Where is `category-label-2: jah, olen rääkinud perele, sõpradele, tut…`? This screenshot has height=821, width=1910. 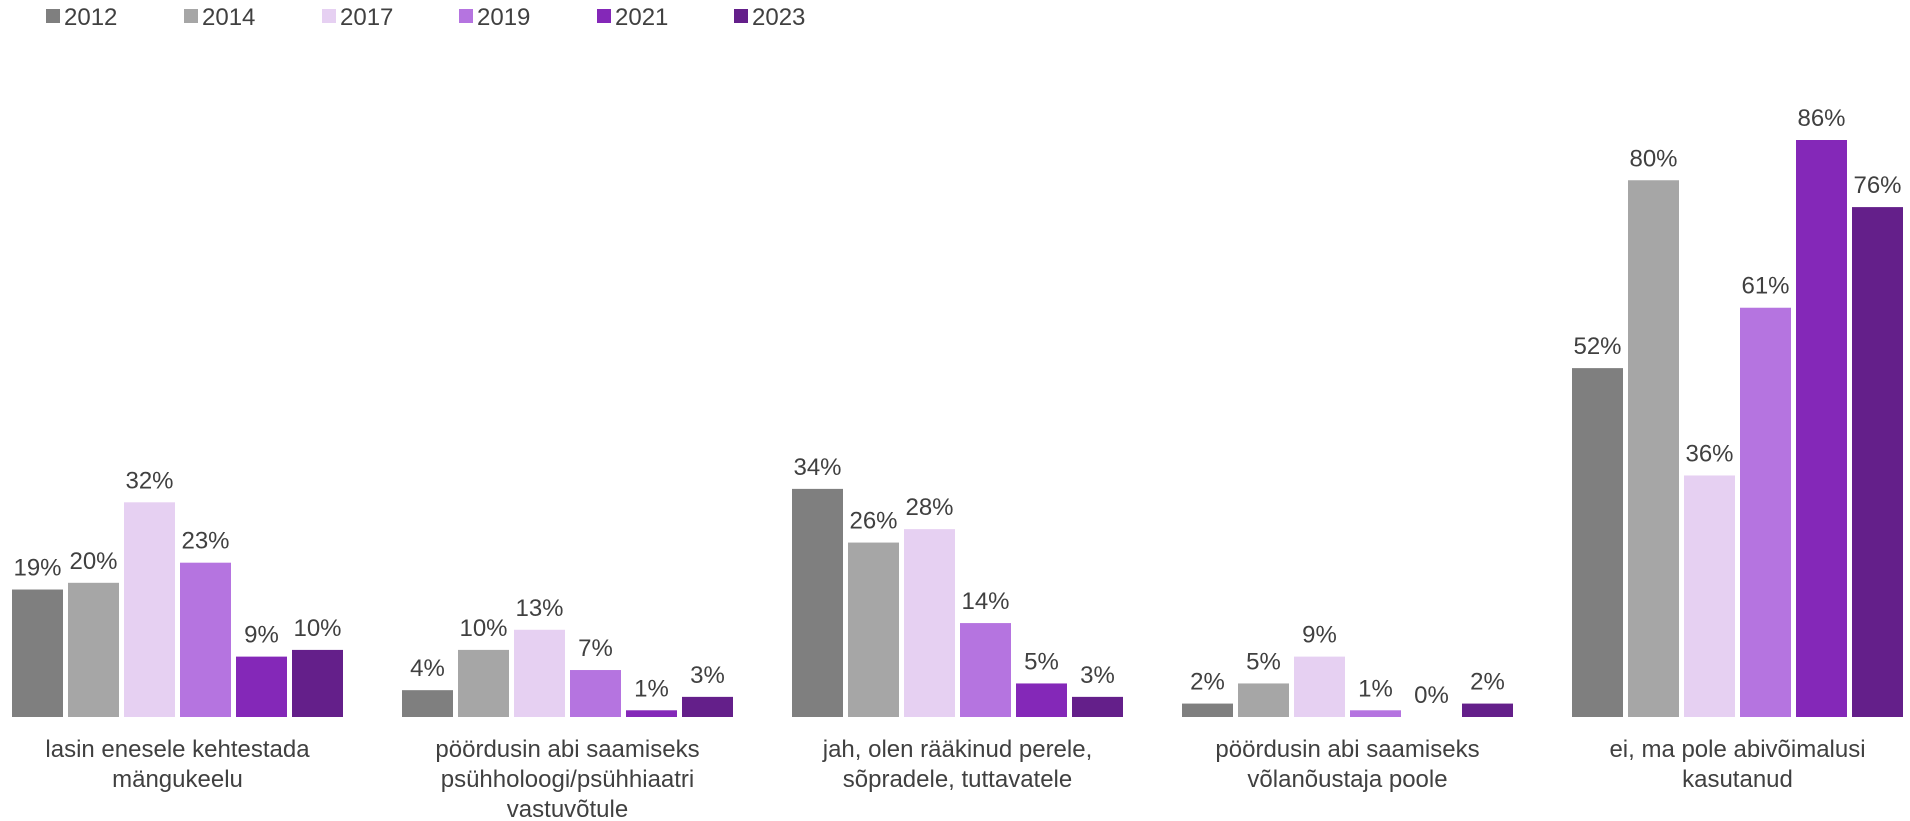
category-label-2: jah, olen rääkinud perele, sõpradele, tut… is located at coordinates (957, 764).